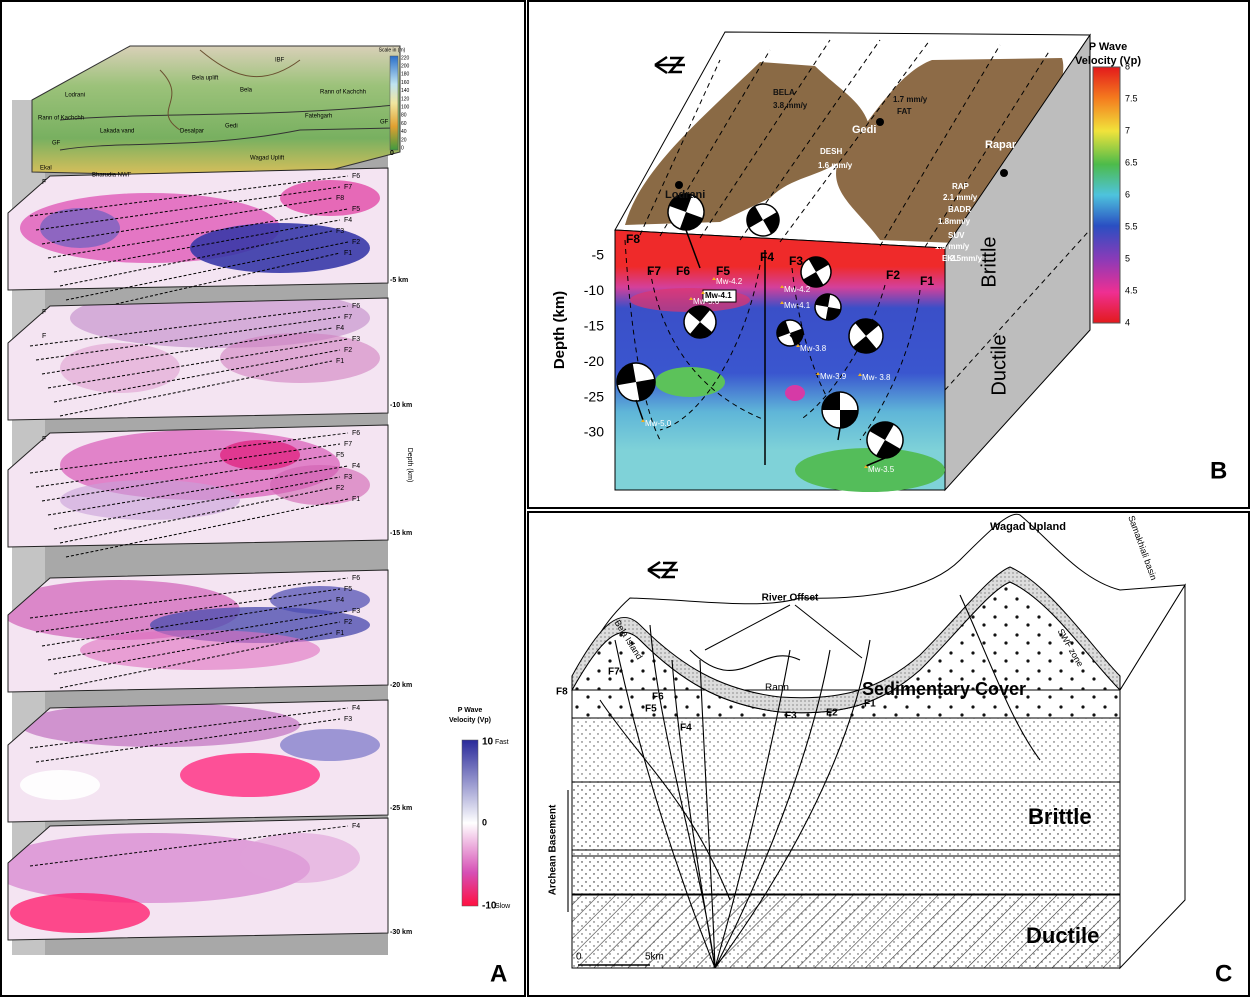  I want to click on label: -30, so click(594, 432).